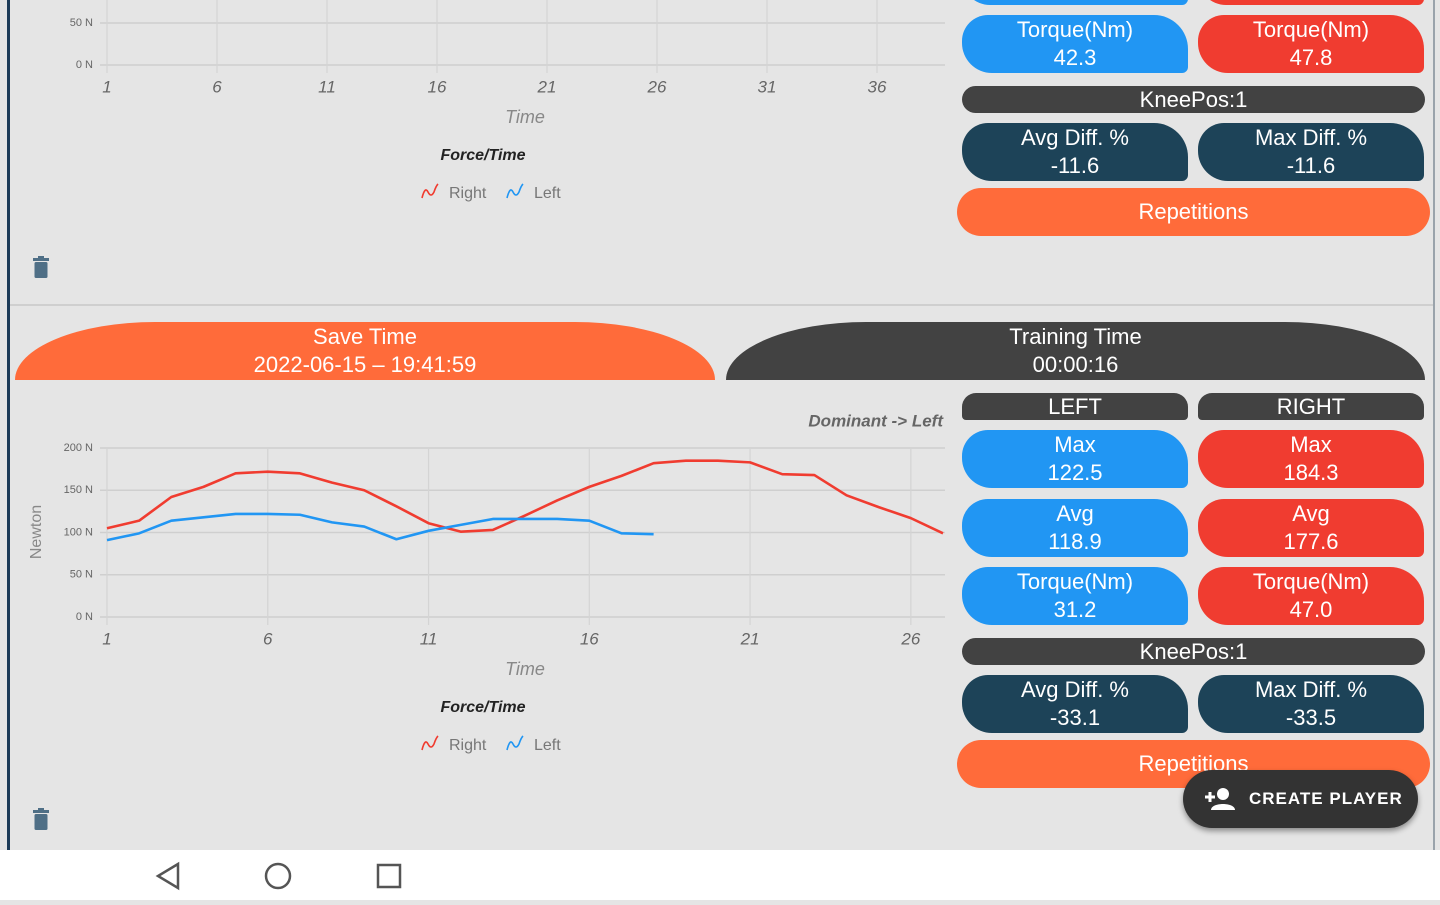 Image resolution: width=1440 pixels, height=905 pixels. I want to click on column-header: RIGHT, so click(1311, 406).